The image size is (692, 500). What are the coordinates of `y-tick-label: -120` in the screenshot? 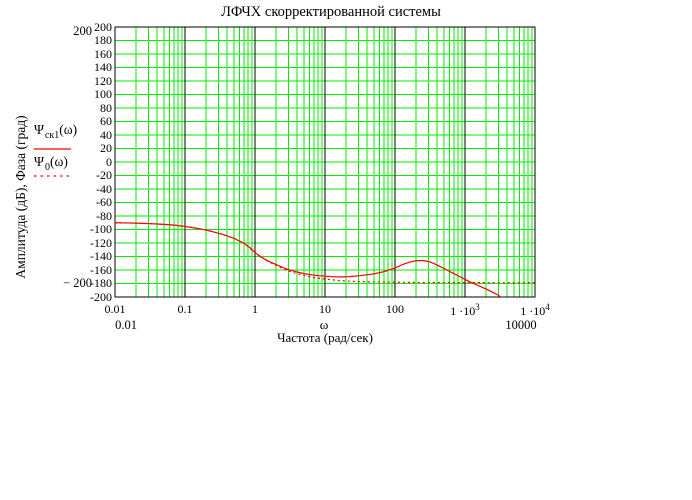 It's located at (101, 242).